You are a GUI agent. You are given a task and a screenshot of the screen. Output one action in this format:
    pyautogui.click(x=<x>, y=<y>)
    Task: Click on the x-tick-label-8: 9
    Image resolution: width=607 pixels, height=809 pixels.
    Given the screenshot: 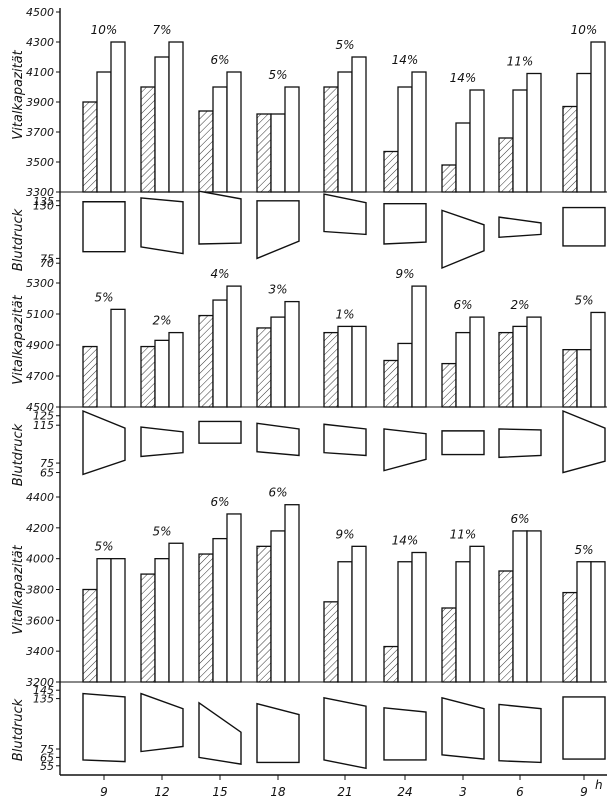 What is the action you would take?
    pyautogui.click(x=584, y=792)
    